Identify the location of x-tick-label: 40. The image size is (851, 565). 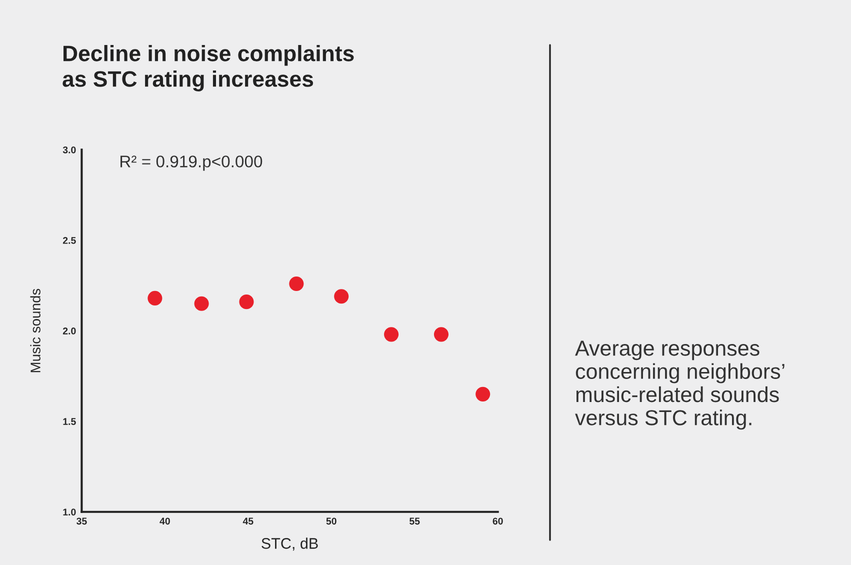
(165, 521).